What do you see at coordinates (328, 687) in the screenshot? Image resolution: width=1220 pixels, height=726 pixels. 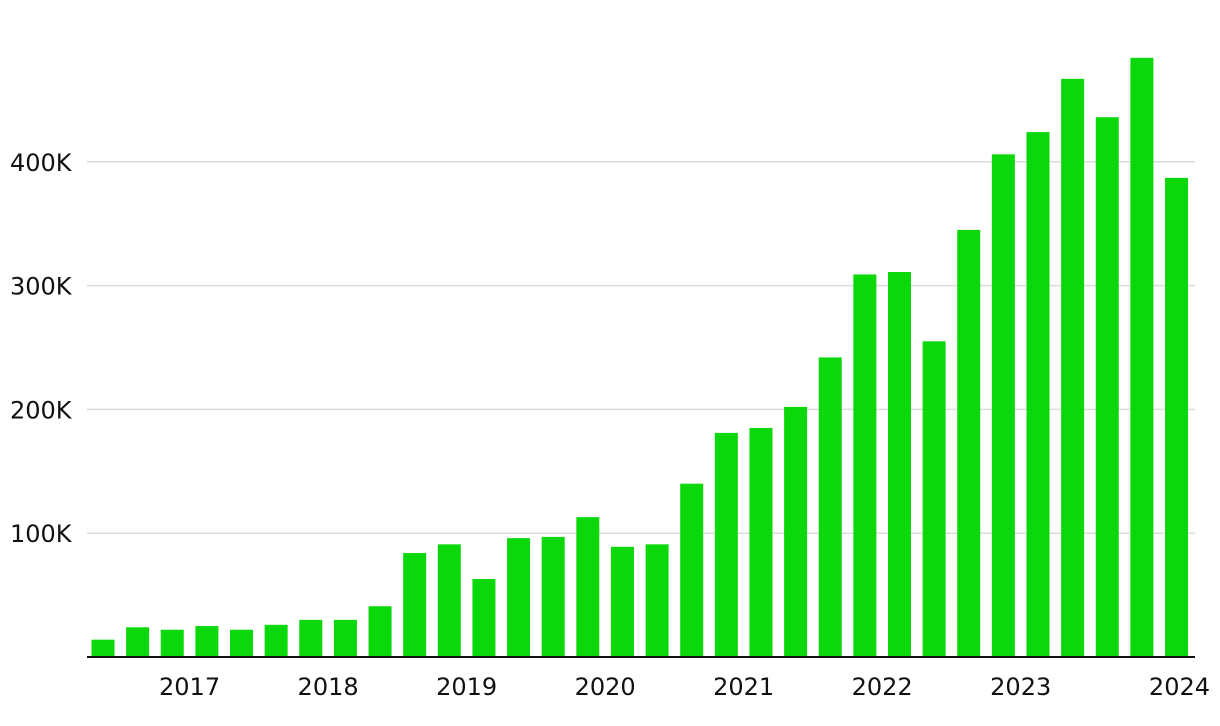 I see `x-tick-label: 2018` at bounding box center [328, 687].